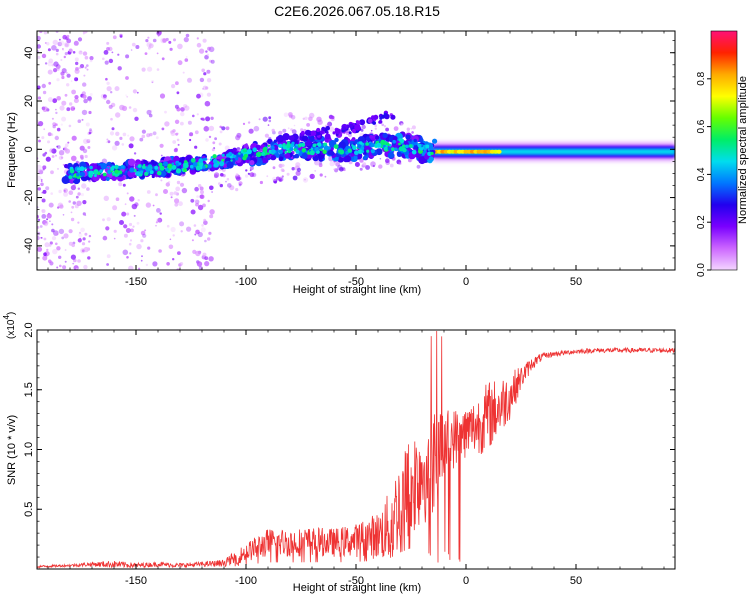  Describe the element at coordinates (343, 128) in the screenshot. I see `branch-point` at that location.